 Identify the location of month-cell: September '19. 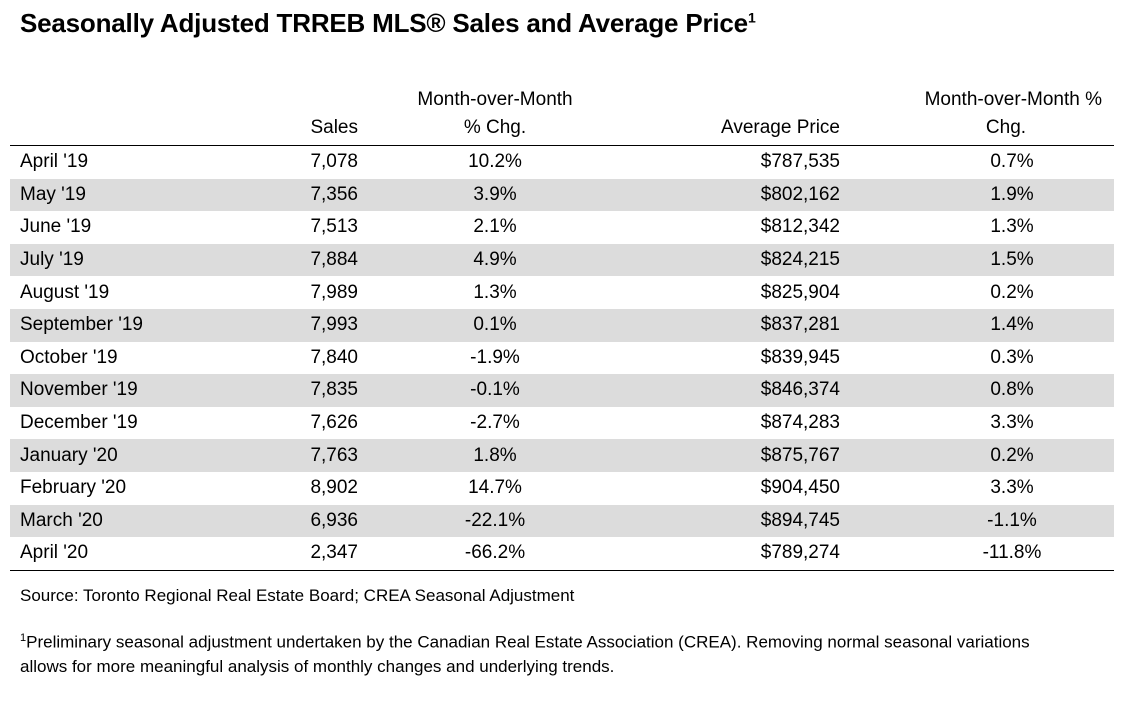
(100, 325).